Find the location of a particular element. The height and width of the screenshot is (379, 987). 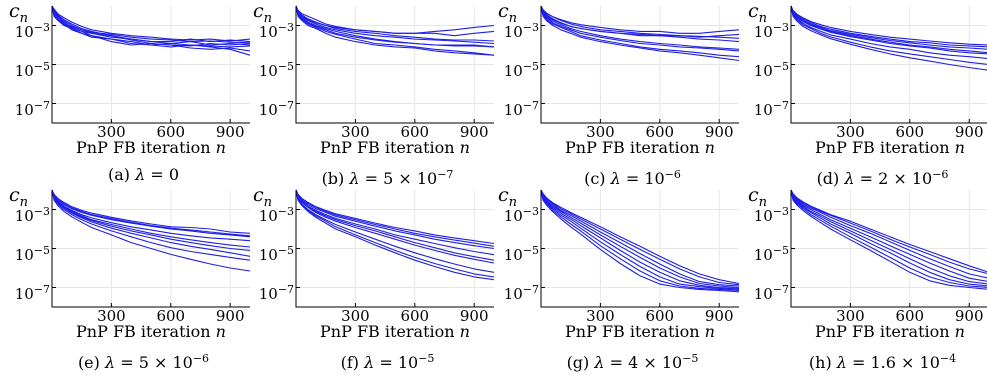

subfigure-caption: (h) λ = 1.6 × 10−4 is located at coordinates (882, 362).